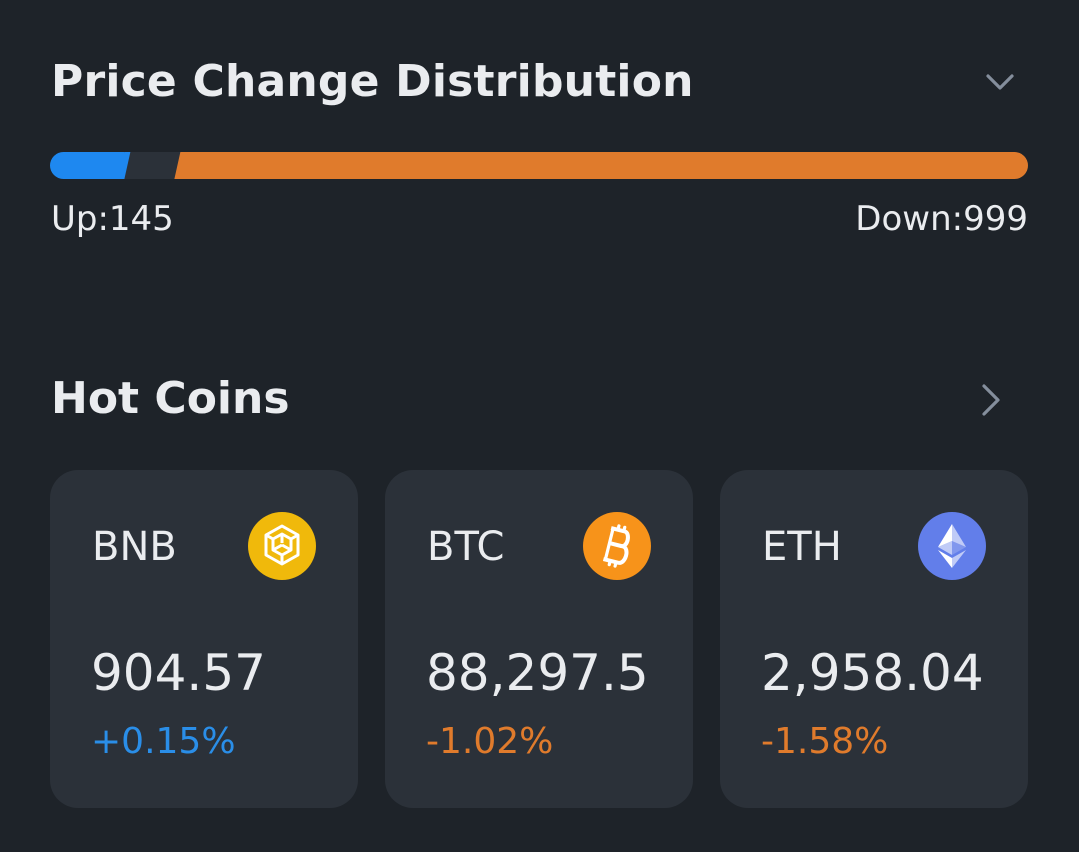  Describe the element at coordinates (204, 639) in the screenshot. I see `coin-card-bnb: BNB 904.57 +0.15%` at that location.